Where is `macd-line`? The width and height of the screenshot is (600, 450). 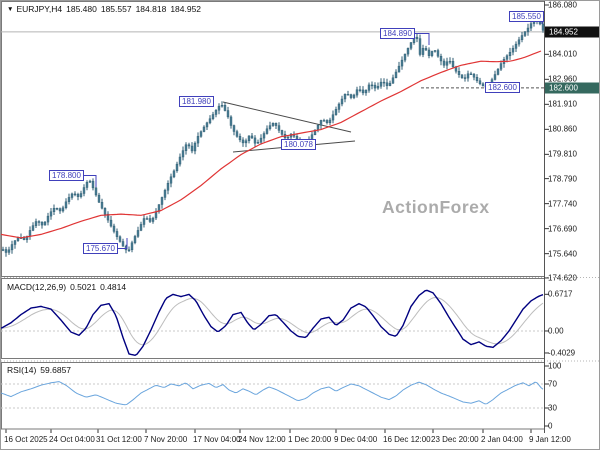
macd-line is located at coordinates (272, 323).